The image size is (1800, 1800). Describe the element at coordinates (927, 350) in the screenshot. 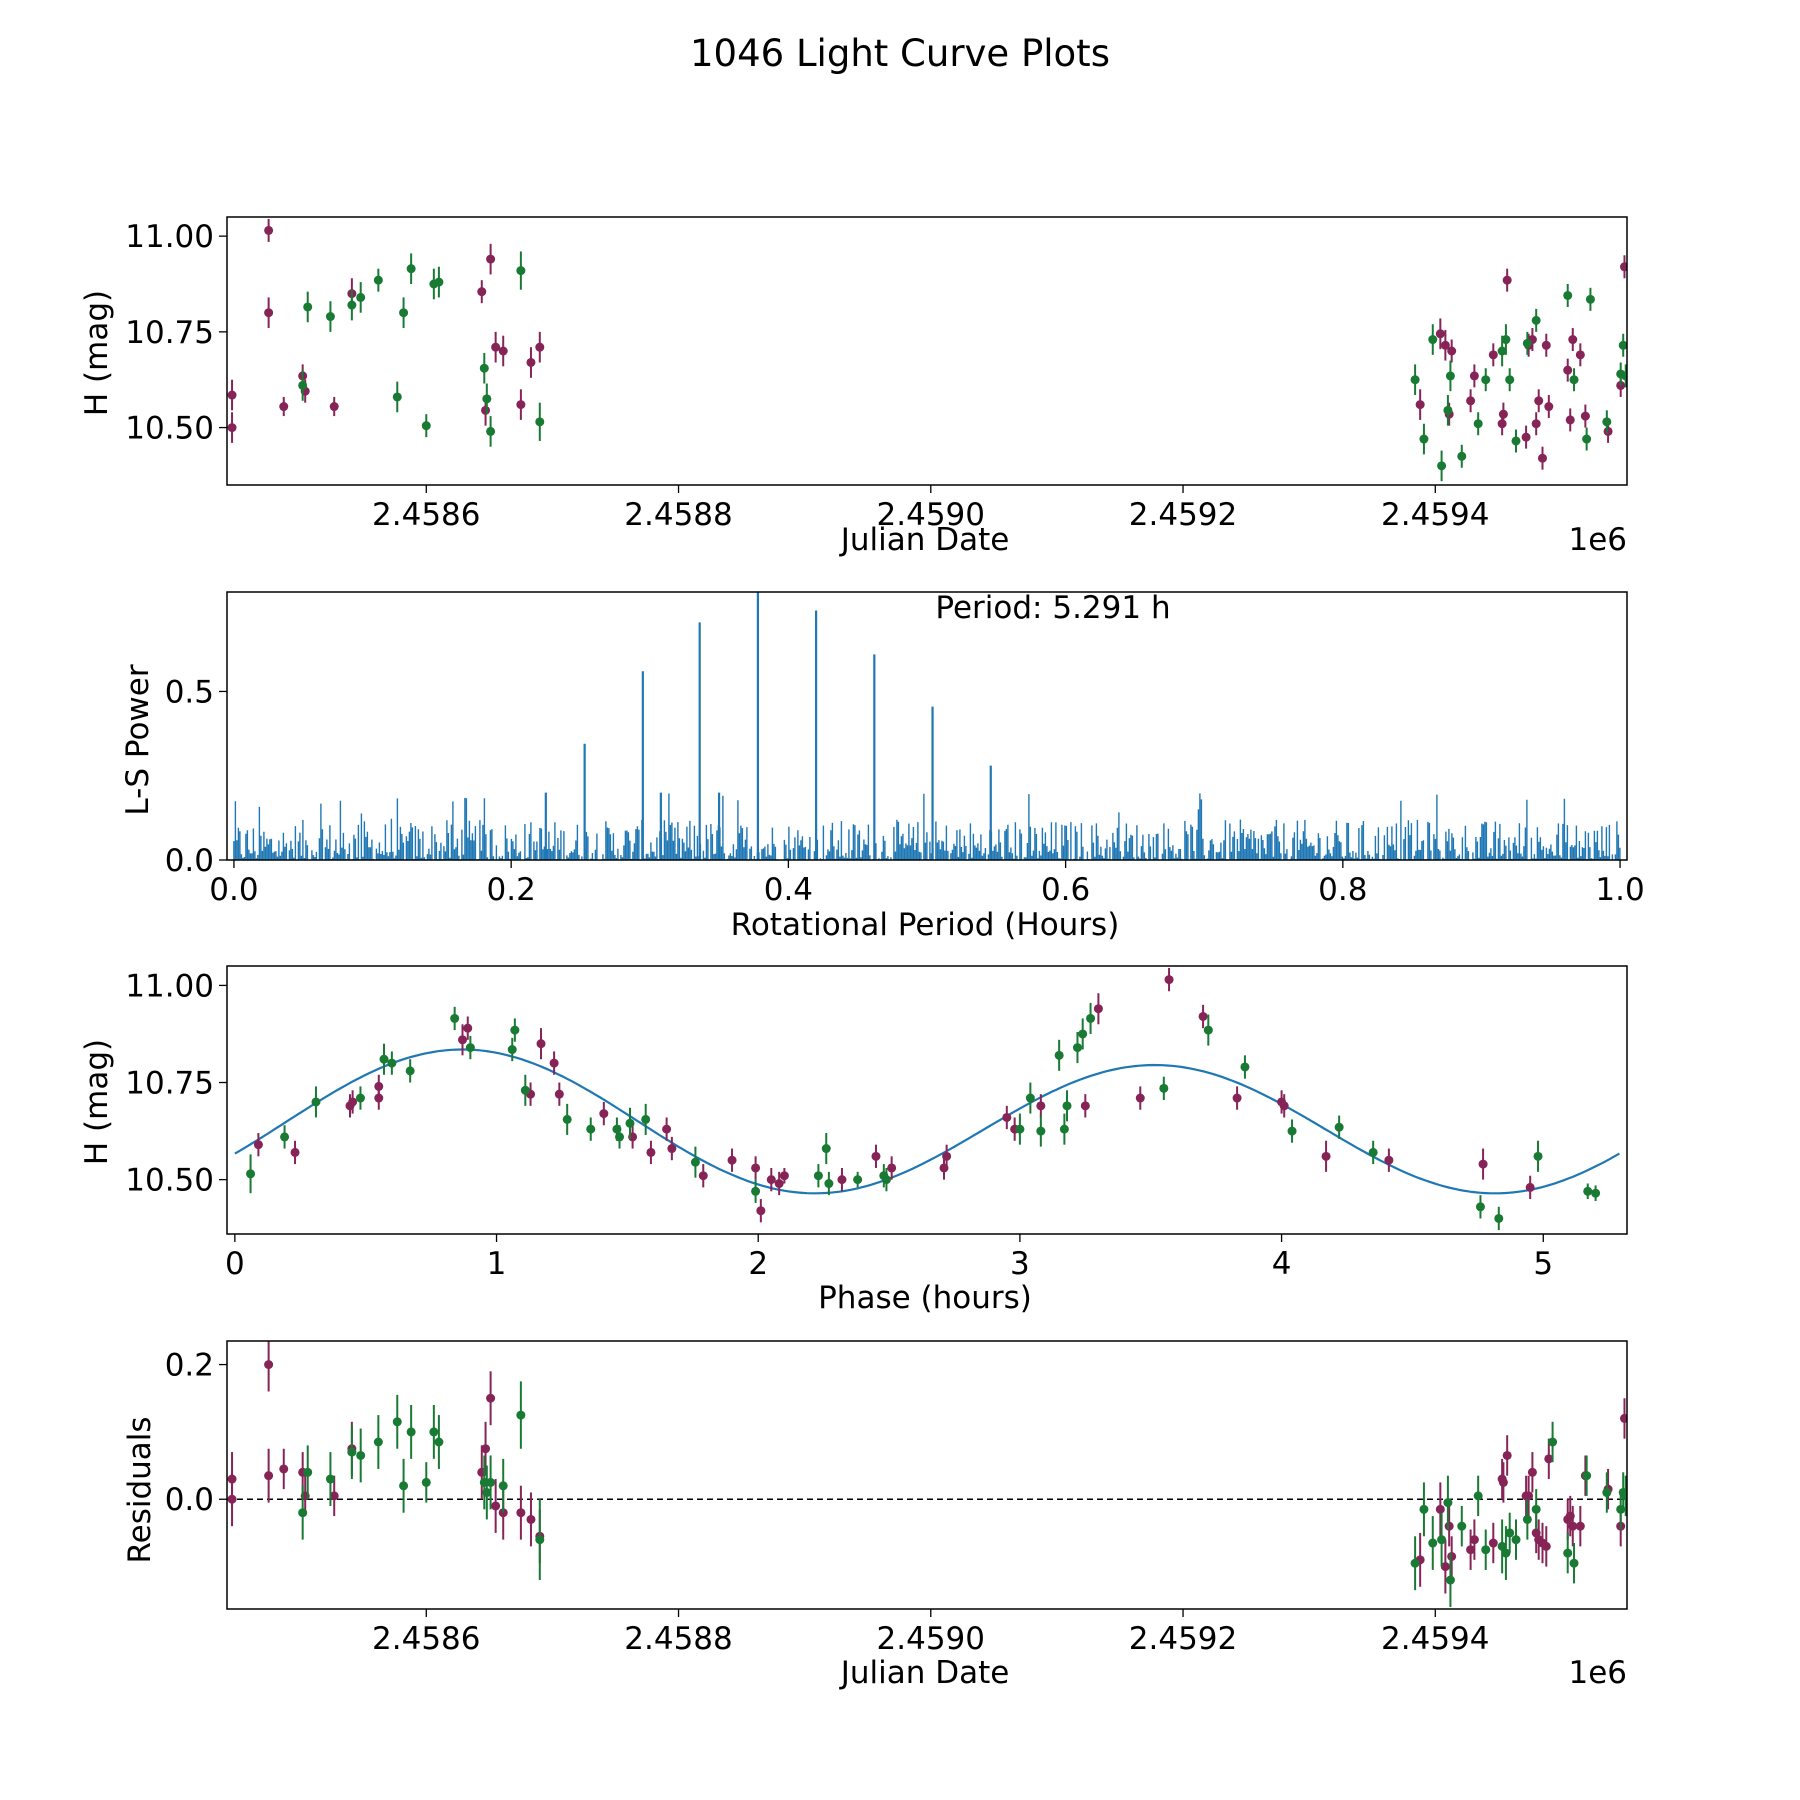

I see `light-curve-data` at that location.